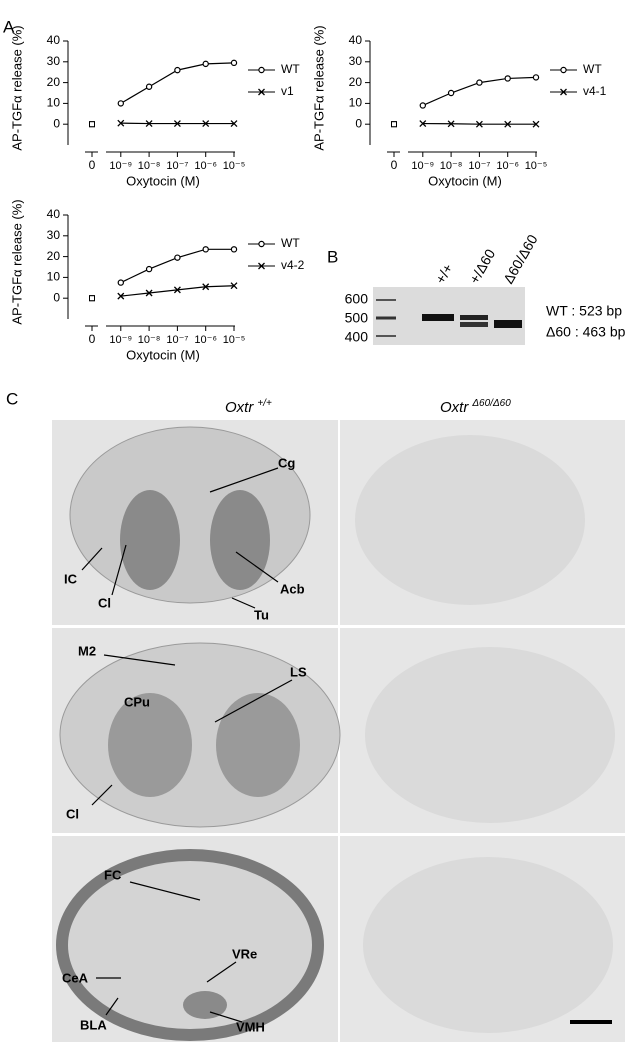  Describe the element at coordinates (595, 91) in the screenshot. I see `legend-label: v4-1` at that location.